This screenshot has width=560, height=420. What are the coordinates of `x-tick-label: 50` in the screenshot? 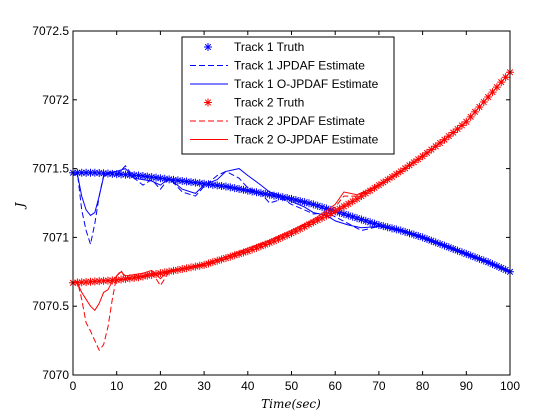 It's located at (292, 386).